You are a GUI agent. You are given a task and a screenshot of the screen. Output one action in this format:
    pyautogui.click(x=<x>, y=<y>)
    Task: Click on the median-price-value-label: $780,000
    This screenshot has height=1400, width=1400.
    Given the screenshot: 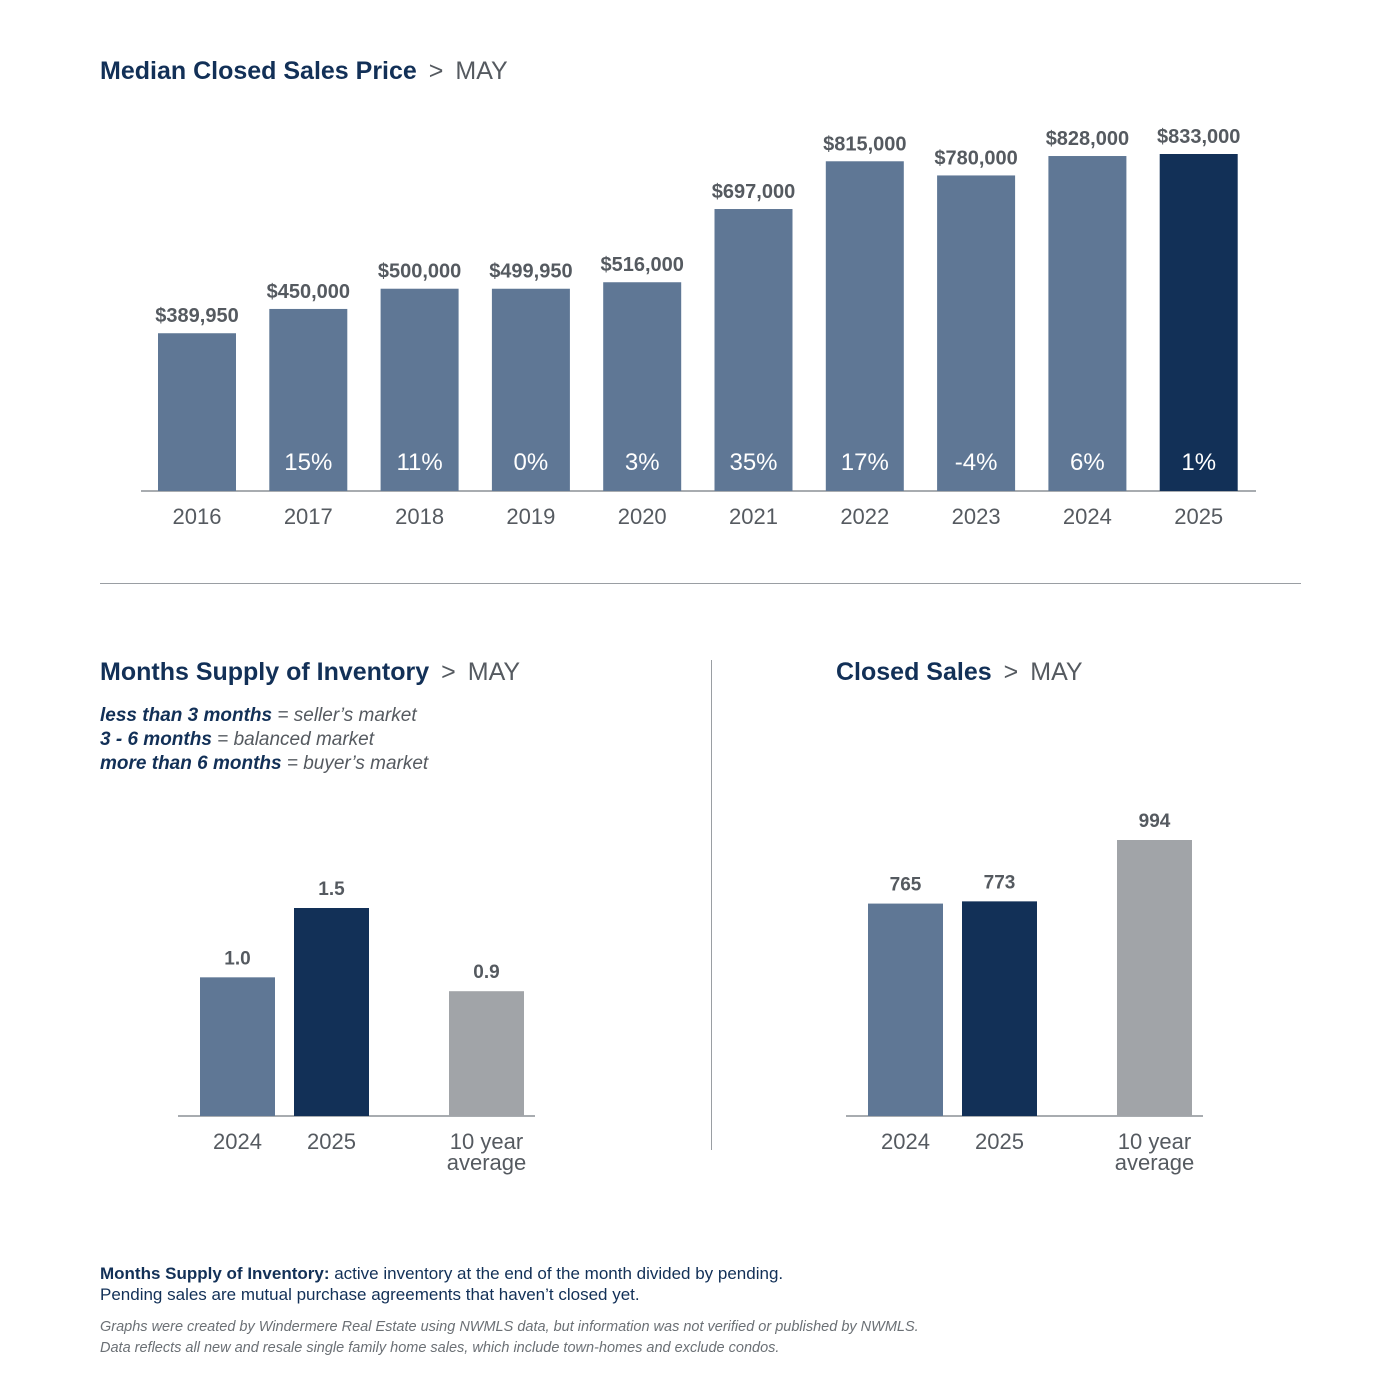 What is the action you would take?
    pyautogui.click(x=975, y=158)
    